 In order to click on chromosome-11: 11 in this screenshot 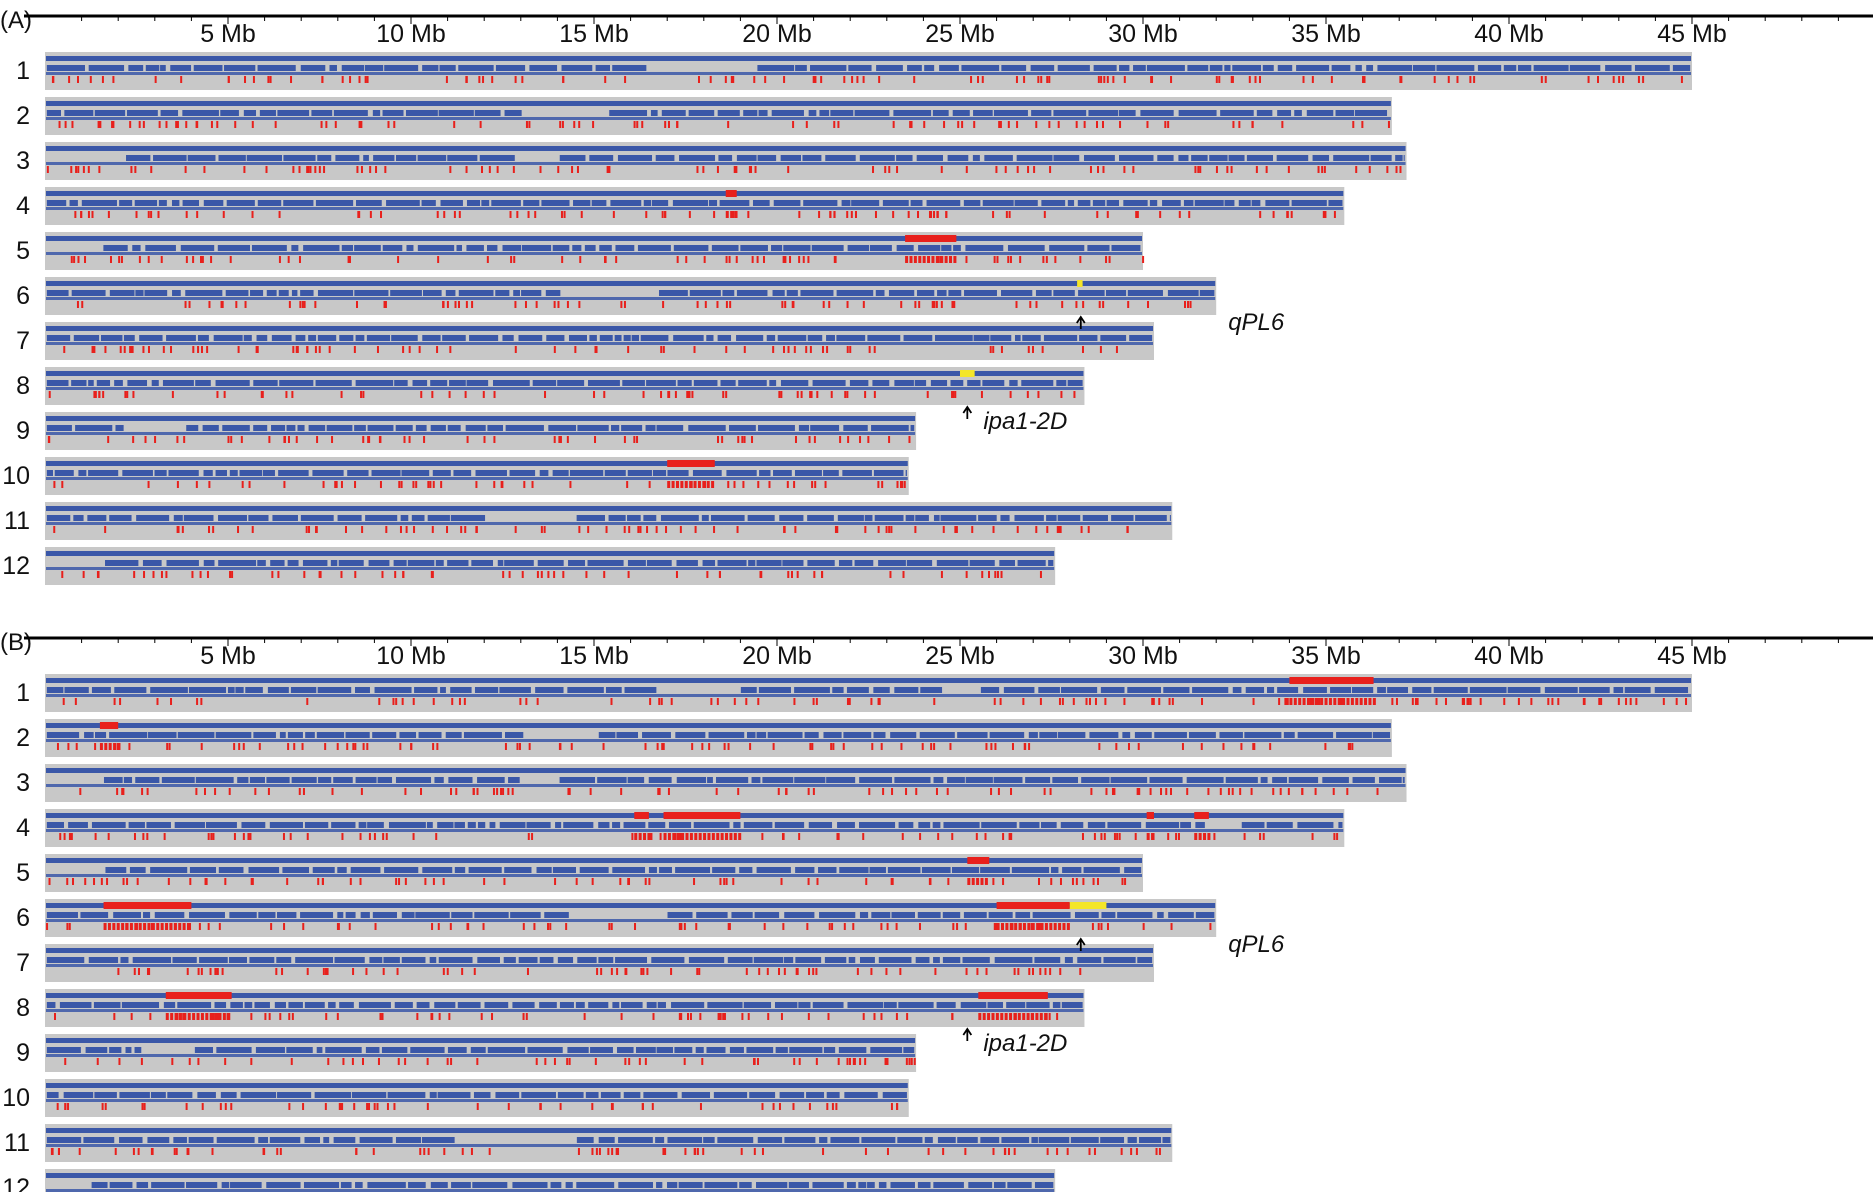, I will do `click(588, 1143)`.